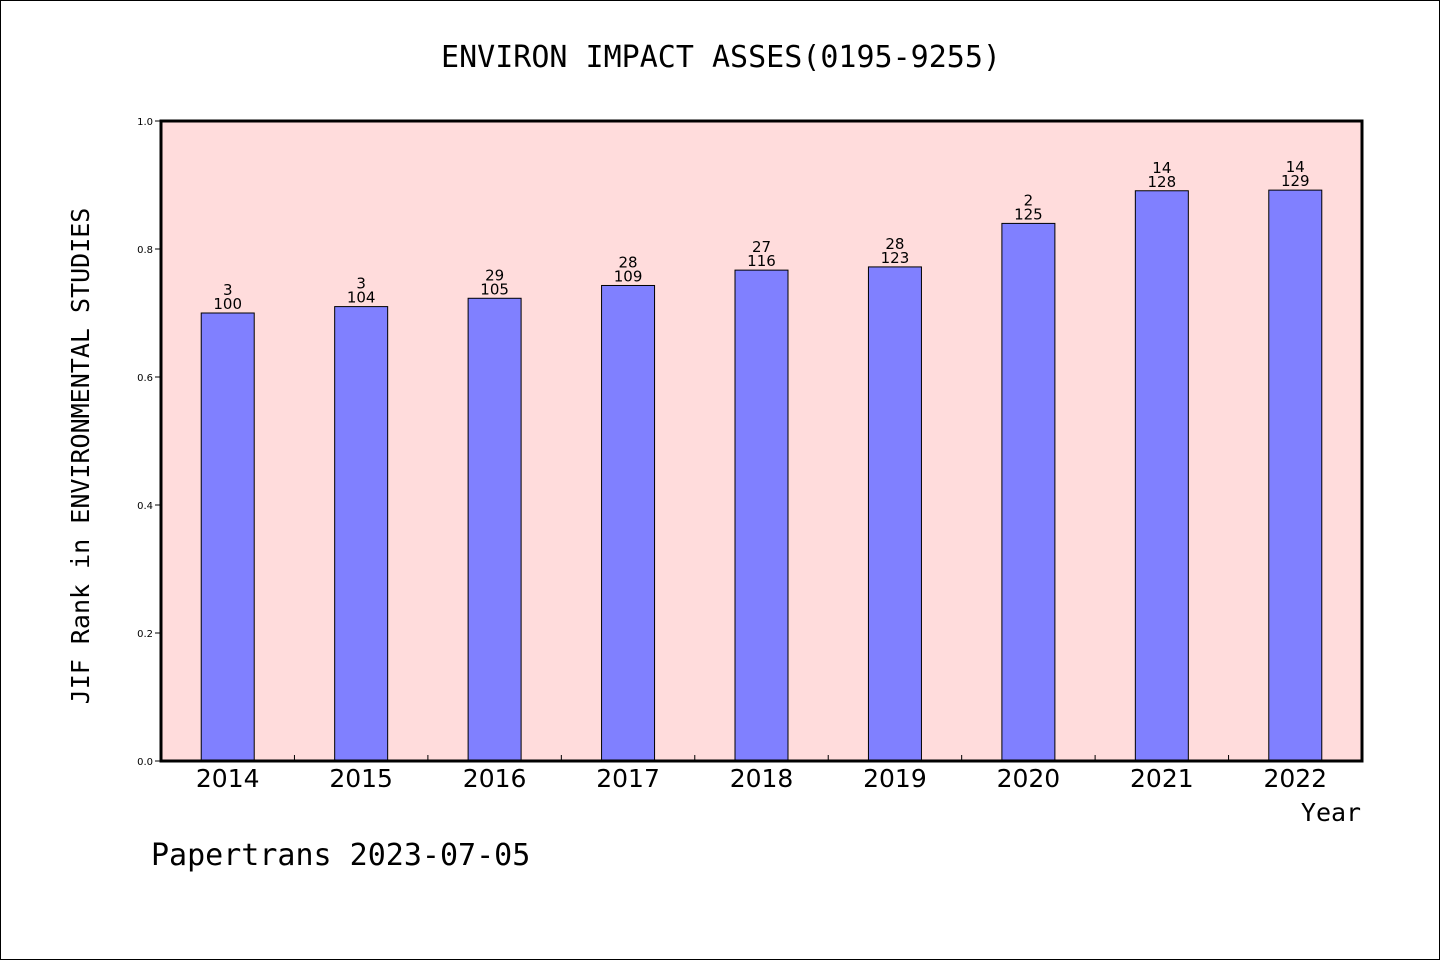 The width and height of the screenshot is (1440, 961). What do you see at coordinates (145, 634) in the screenshot?
I see `y-tick-label: 0.2` at bounding box center [145, 634].